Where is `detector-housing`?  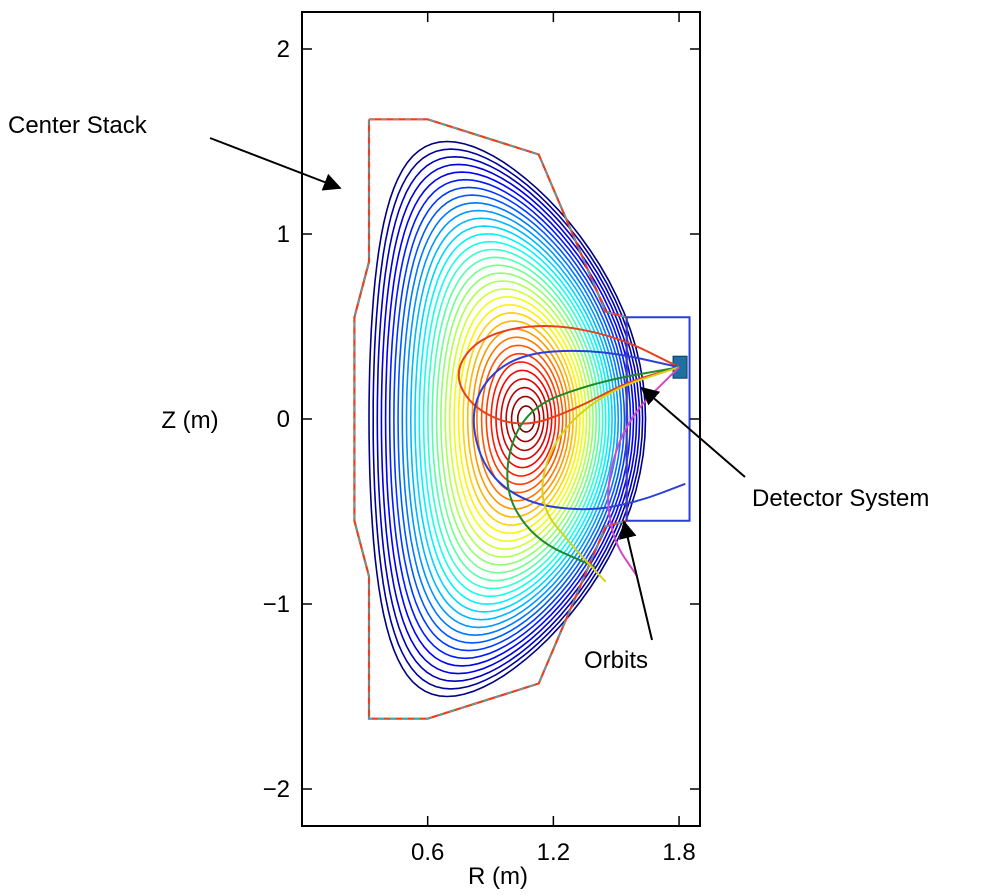
detector-housing is located at coordinates (658, 419).